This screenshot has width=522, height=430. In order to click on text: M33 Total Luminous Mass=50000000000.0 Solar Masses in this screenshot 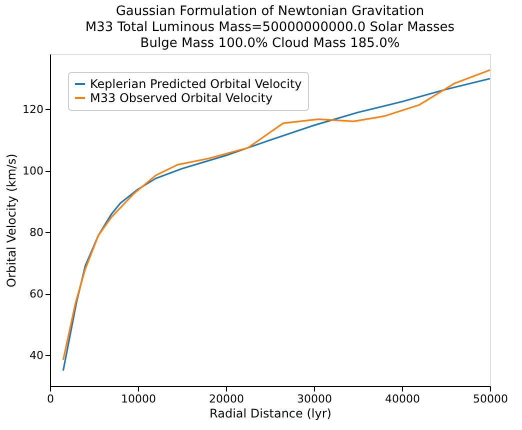, I will do `click(270, 27)`.